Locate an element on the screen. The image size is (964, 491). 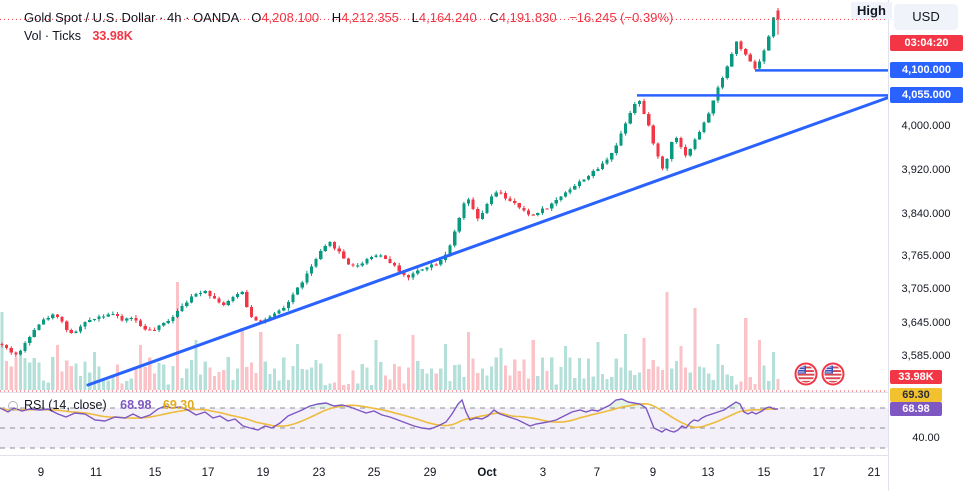
rsi-line is located at coordinates (389, 415).